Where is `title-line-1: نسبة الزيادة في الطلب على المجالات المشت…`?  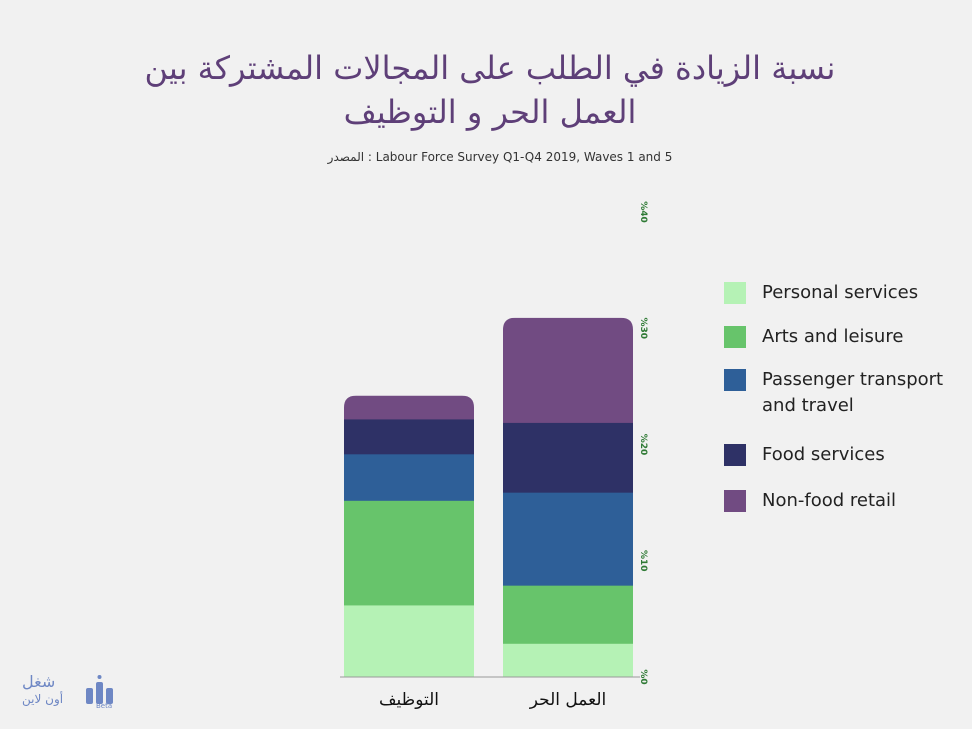
title-line-1: نسبة الزيادة في الطلب على المجالات المشت… is located at coordinates (490, 68).